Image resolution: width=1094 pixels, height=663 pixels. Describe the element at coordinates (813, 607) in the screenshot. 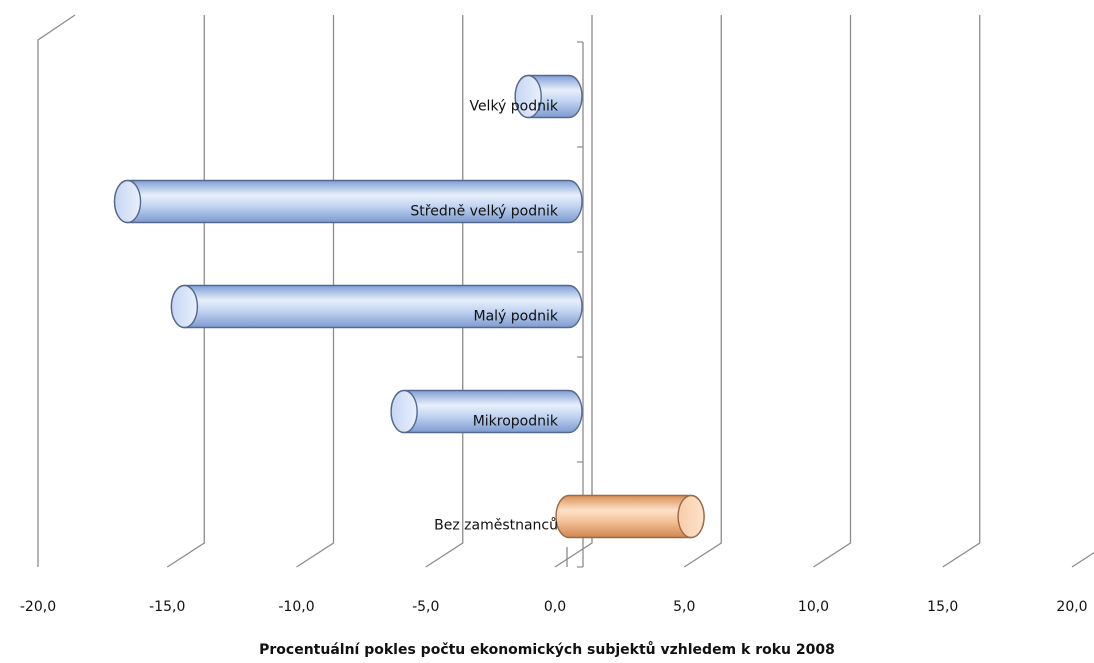

I see `x-tick-label: 10,0` at that location.